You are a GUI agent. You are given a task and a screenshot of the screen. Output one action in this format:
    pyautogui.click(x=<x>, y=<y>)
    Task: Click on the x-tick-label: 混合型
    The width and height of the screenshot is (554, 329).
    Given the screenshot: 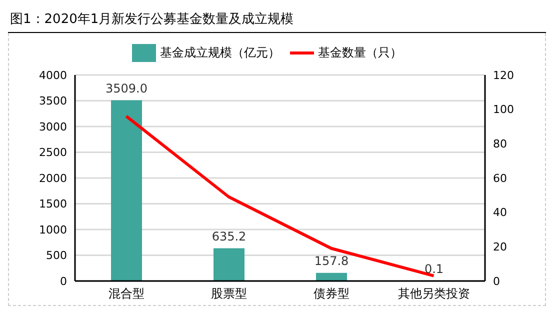 What is the action you would take?
    pyautogui.click(x=126, y=293)
    